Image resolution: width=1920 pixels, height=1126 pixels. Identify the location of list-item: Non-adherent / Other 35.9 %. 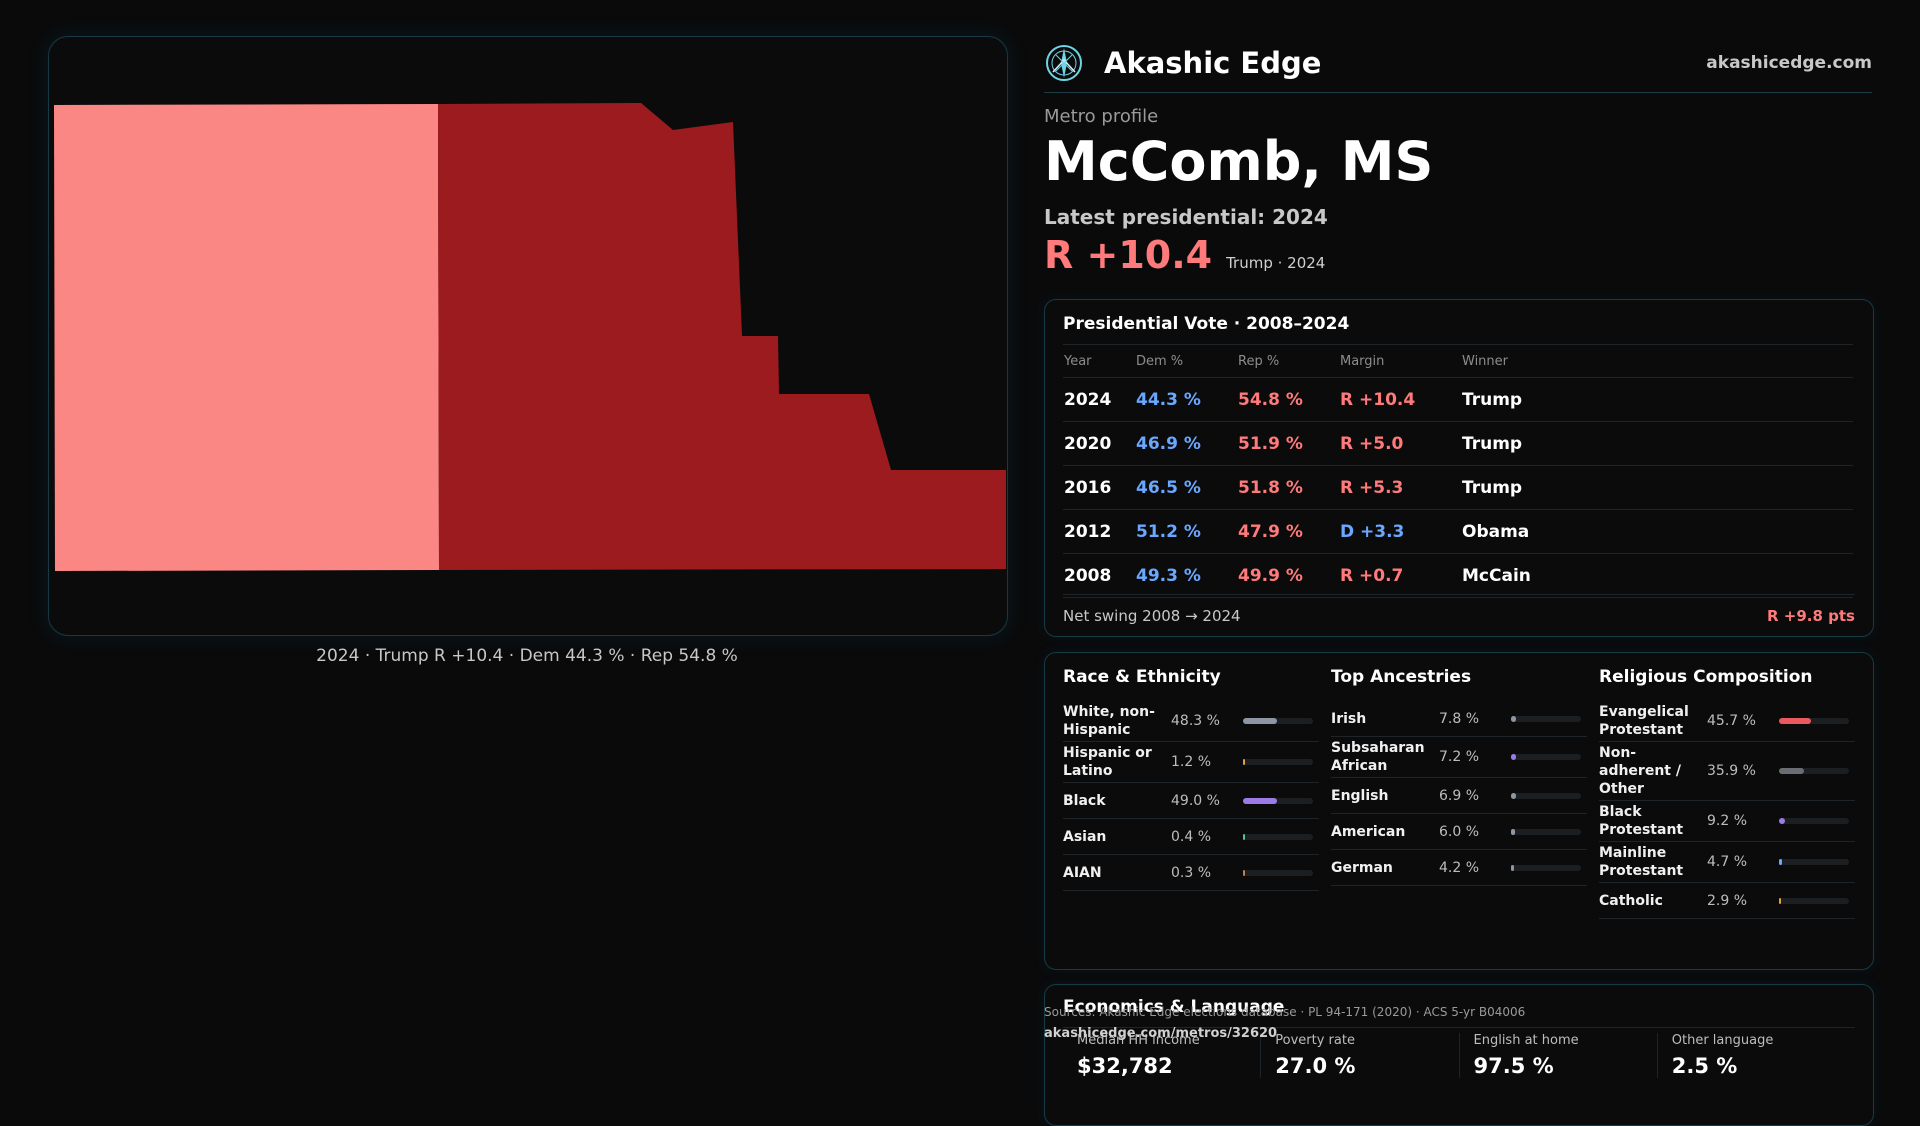
(1727, 771).